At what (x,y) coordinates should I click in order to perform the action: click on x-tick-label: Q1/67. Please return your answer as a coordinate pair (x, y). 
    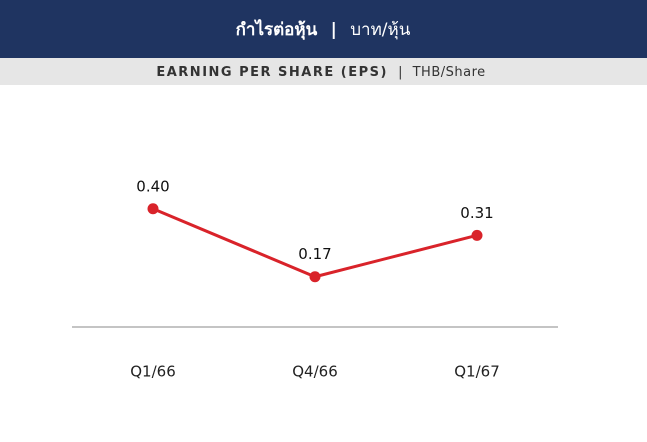
    Looking at the image, I should click on (477, 372).